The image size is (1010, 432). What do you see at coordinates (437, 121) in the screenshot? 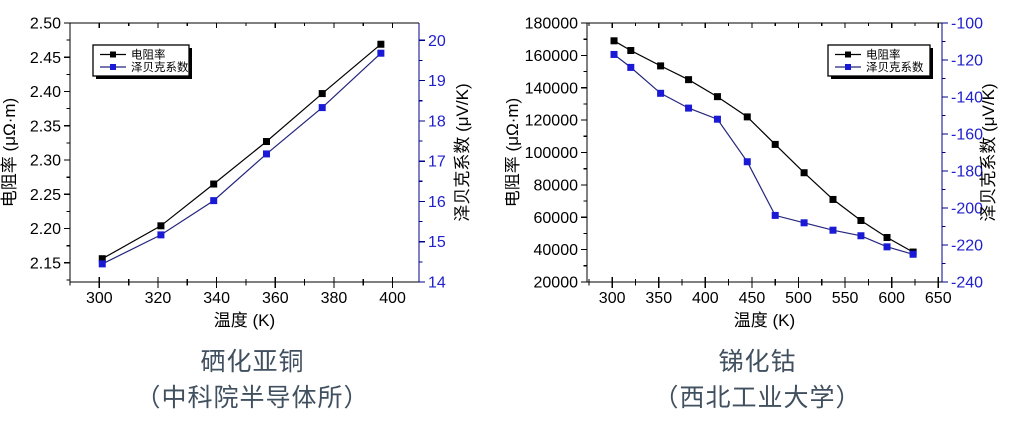
I see `y-right-tick-label: 18` at bounding box center [437, 121].